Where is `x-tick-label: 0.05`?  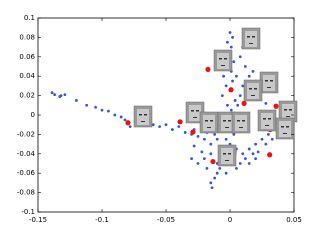
x-tick-label: 0.05 is located at coordinates (294, 220).